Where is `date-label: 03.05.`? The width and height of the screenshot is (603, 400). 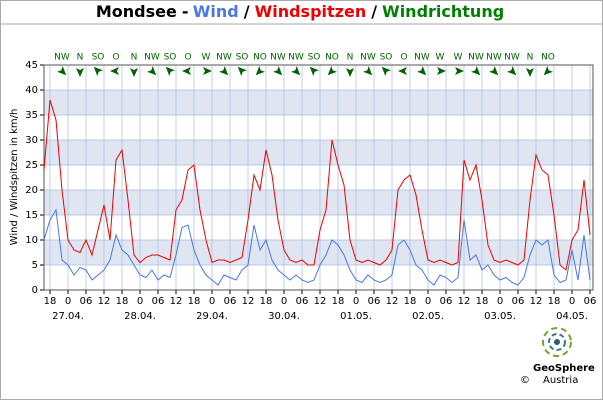 date-label: 03.05. is located at coordinates (500, 316).